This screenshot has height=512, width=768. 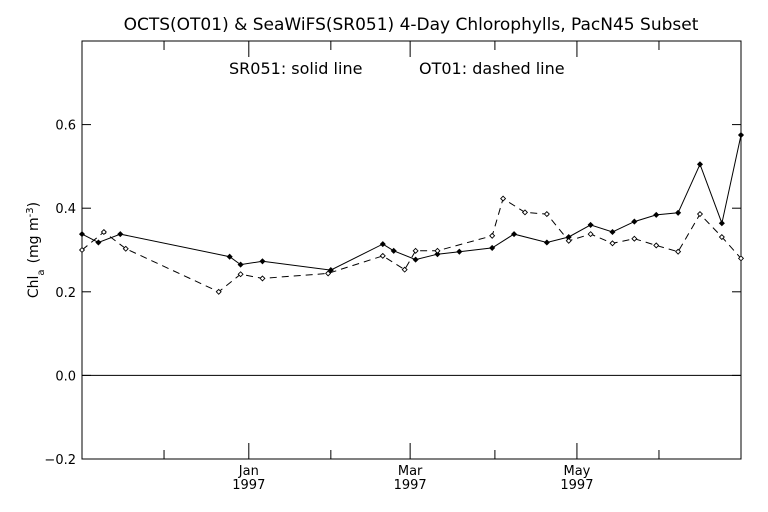 I want to click on x-tick-label-month: Mar, so click(x=410, y=471).